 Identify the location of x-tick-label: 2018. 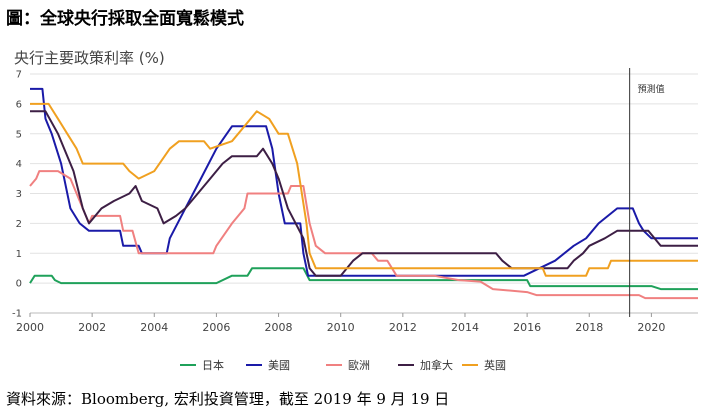
(589, 327).